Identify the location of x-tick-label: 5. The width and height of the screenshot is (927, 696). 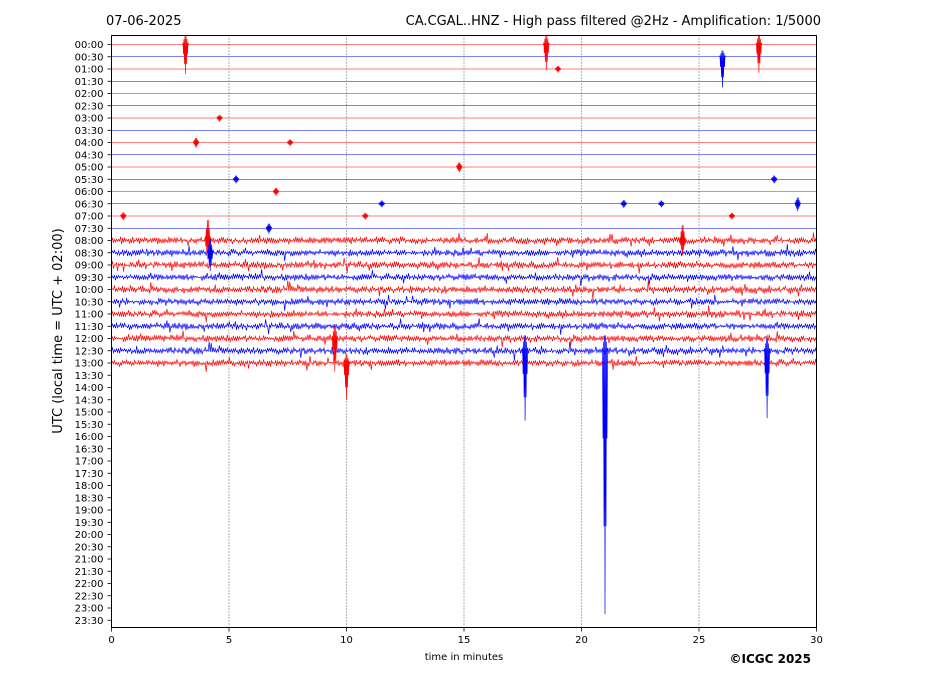
(229, 640).